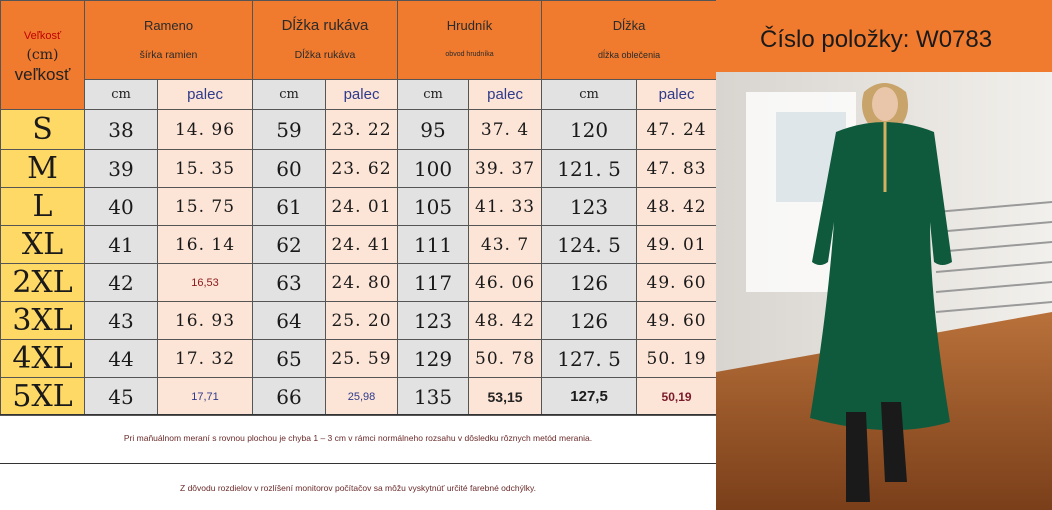 Image resolution: width=1052 pixels, height=510 pixels. What do you see at coordinates (505, 168) in the screenshot?
I see `cell-inch: 39. 37` at bounding box center [505, 168].